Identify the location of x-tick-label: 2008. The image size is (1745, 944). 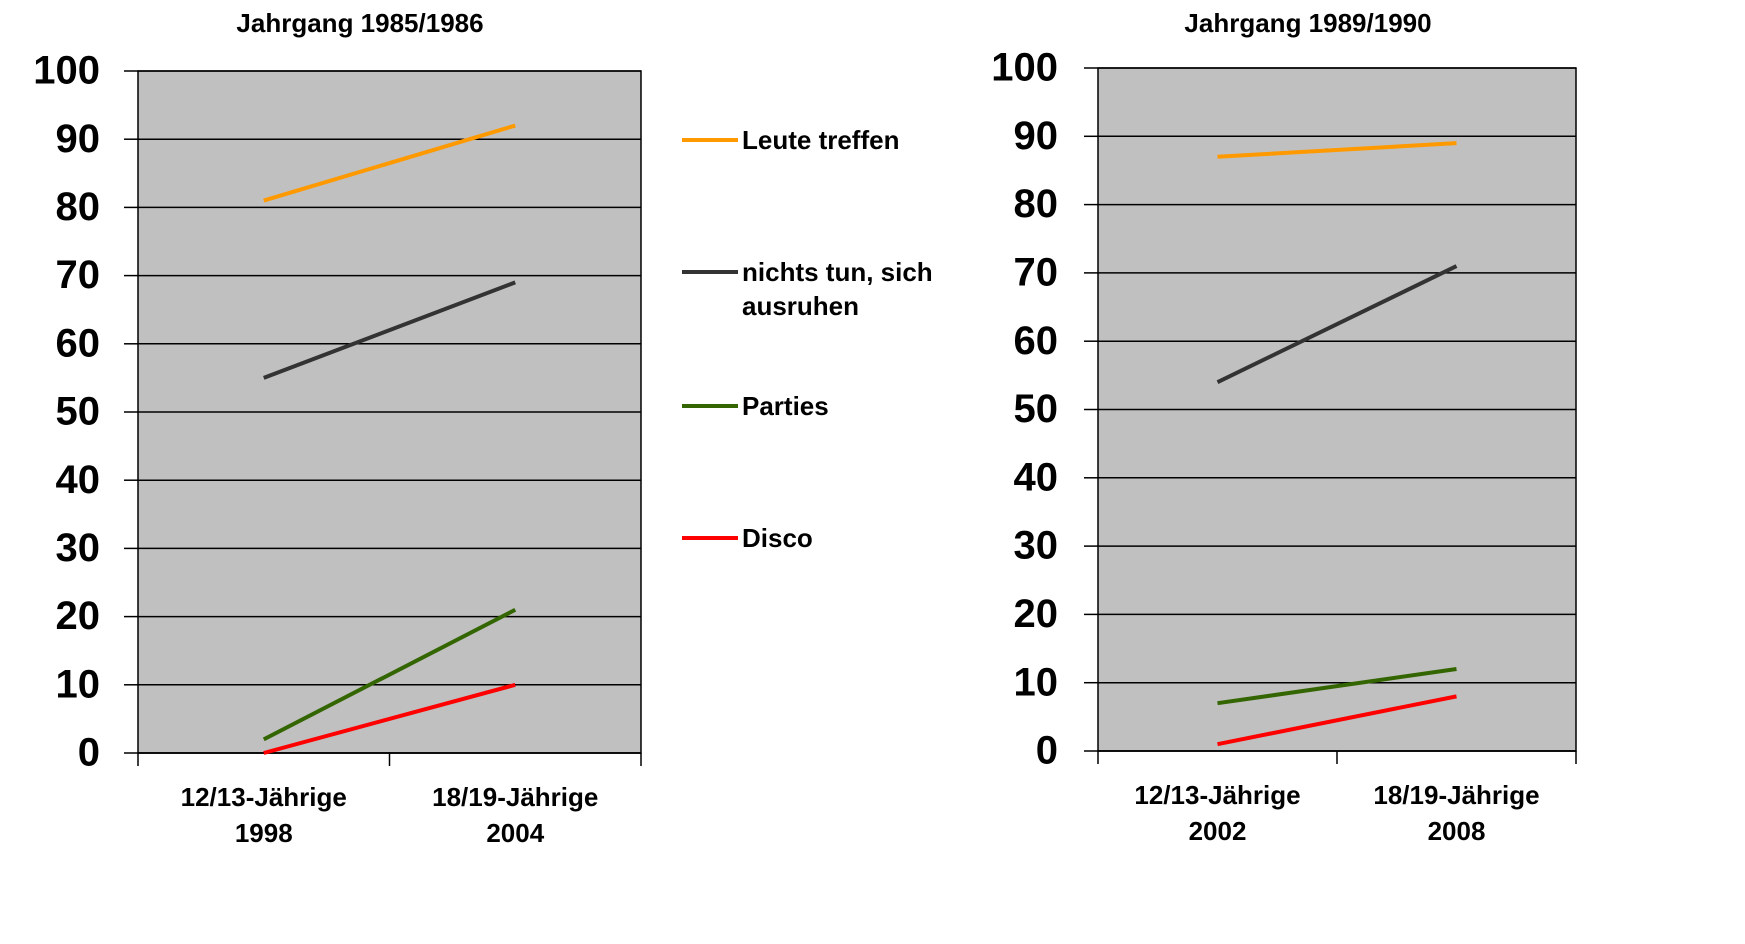
(1457, 831).